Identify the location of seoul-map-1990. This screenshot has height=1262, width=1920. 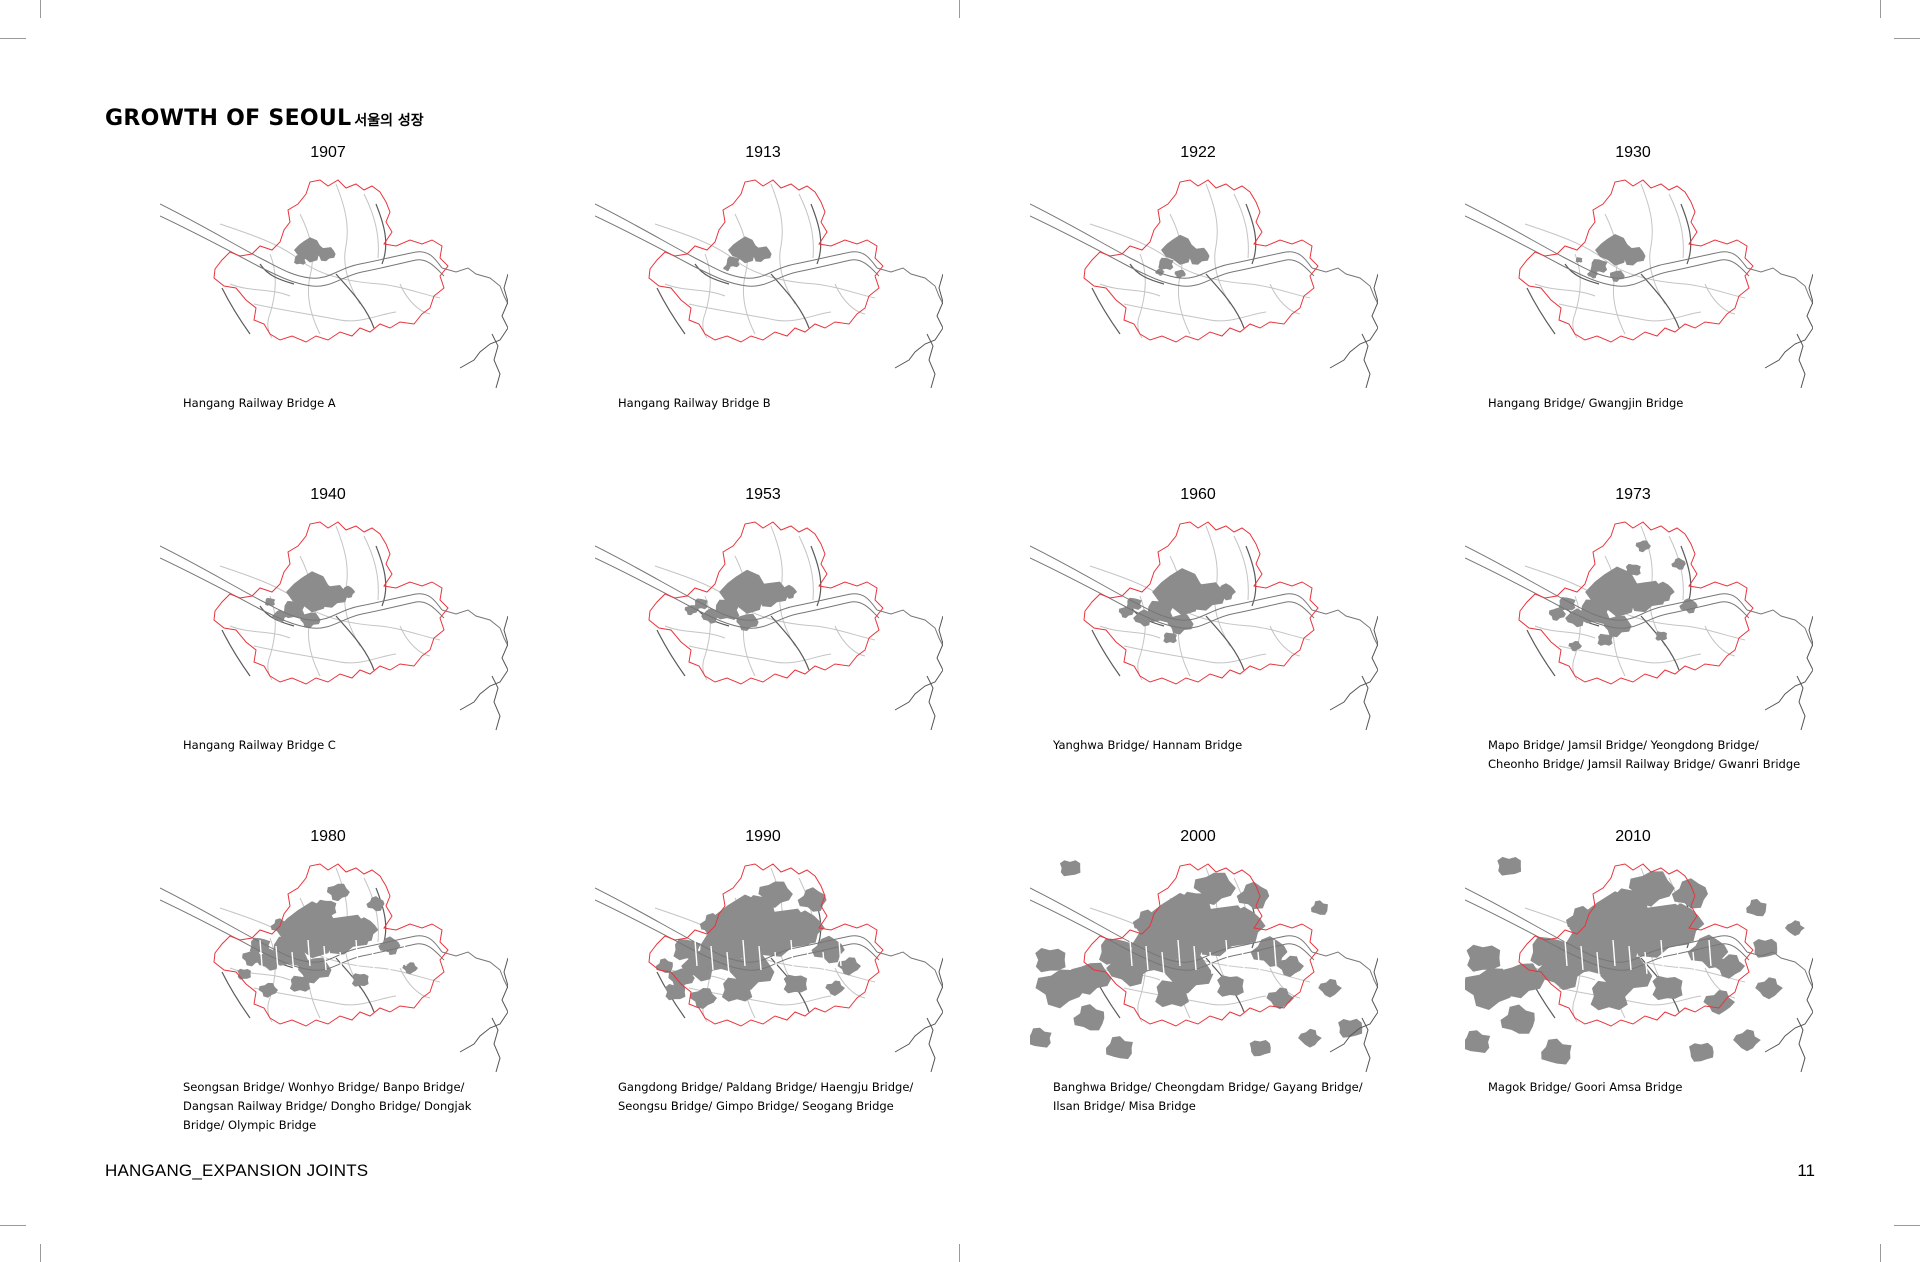
(769, 963).